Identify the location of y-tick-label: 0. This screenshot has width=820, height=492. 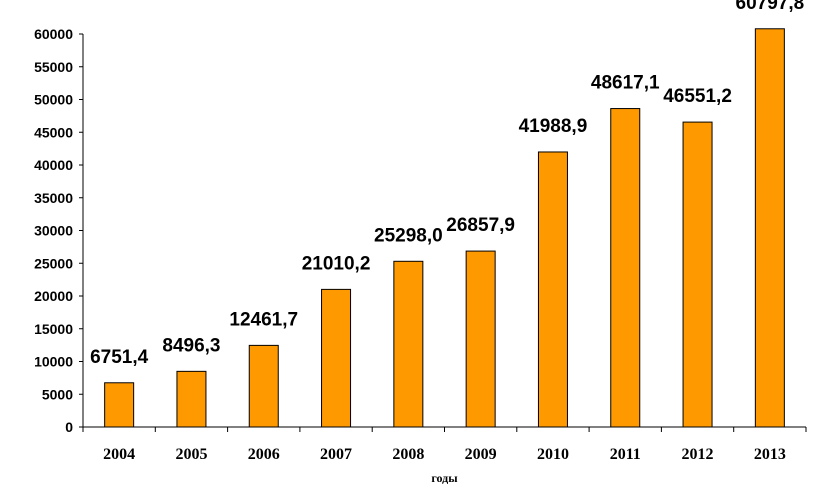
(69, 427).